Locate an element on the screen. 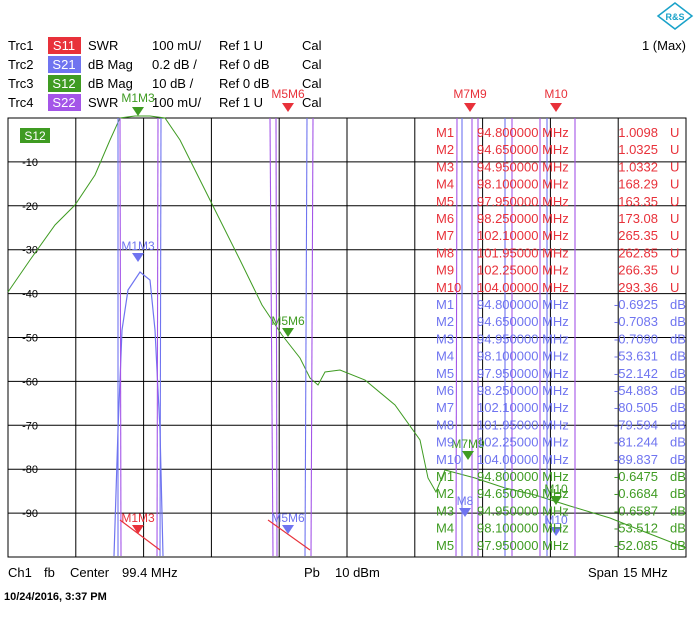 Image resolution: width=695 pixels, height=618 pixels. sweep-type: fb is located at coordinates (49, 572).